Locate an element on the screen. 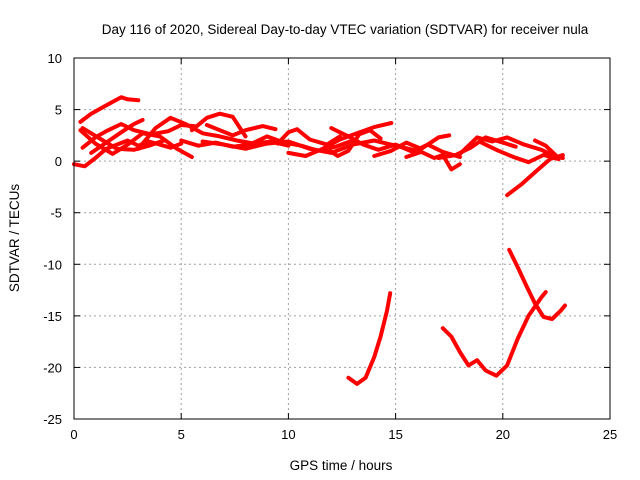 This screenshot has height=480, width=640. y-tick-label: -15 is located at coordinates (52, 316).